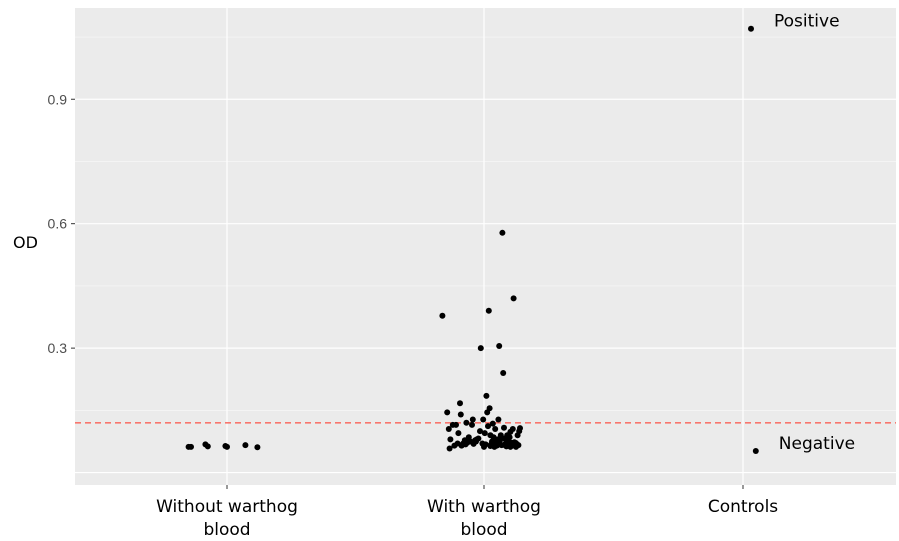  I want to click on x-tick-label-line: Controls, so click(743, 507).